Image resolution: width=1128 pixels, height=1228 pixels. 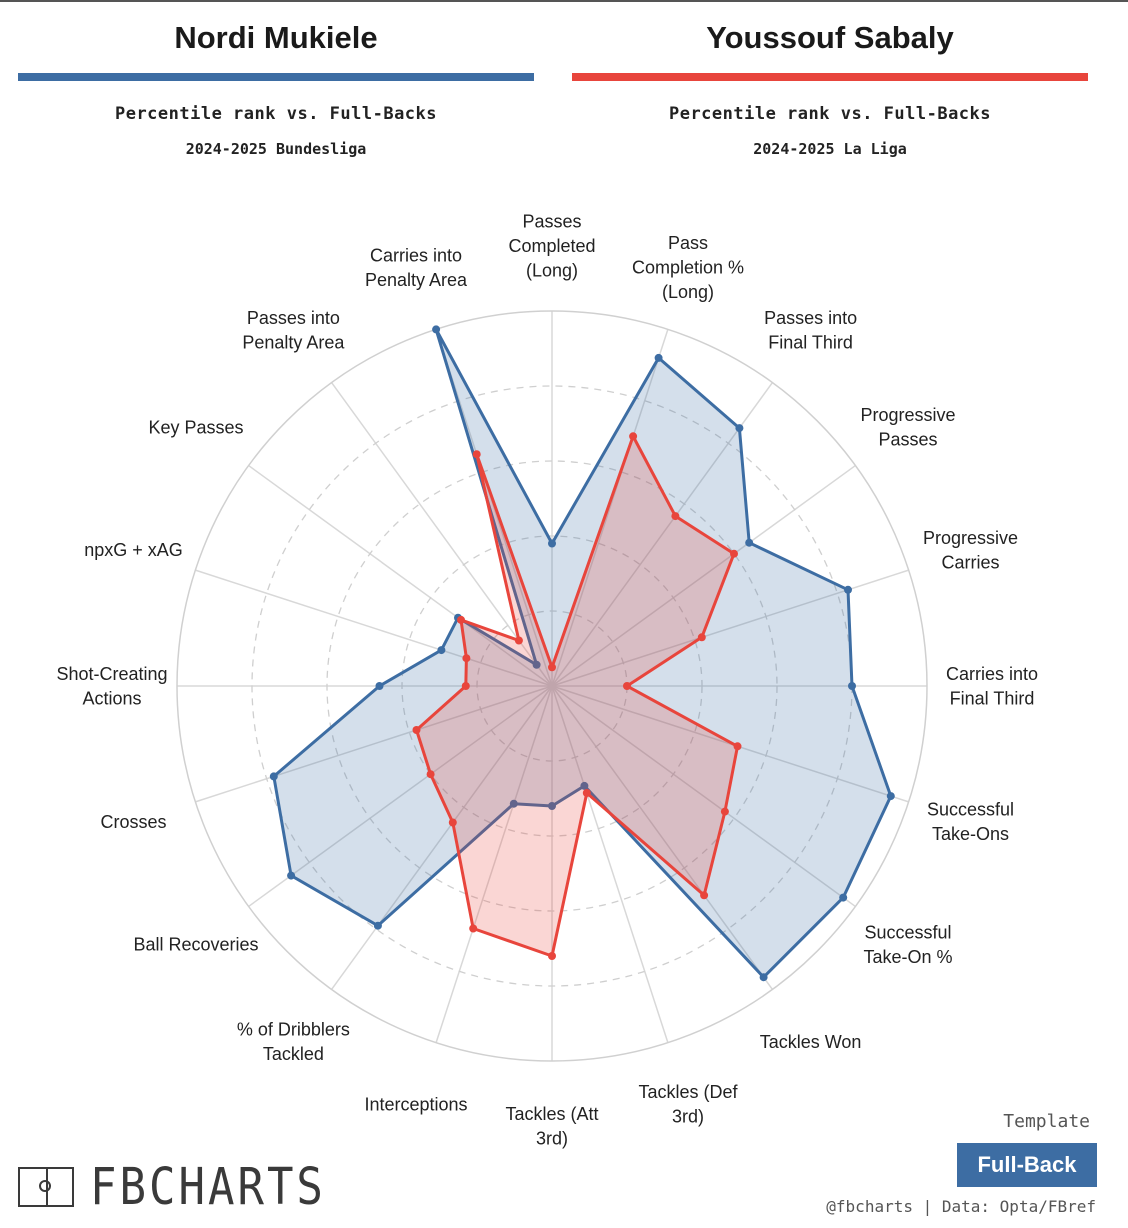 I want to click on pitch-icon, so click(x=46, y=1187).